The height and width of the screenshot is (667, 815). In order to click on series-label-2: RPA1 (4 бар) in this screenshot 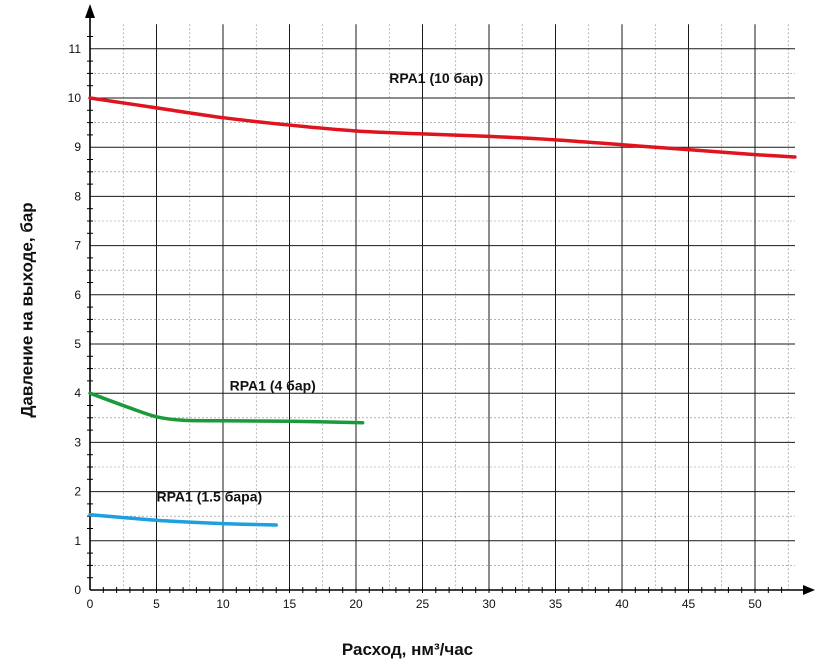, I will do `click(273, 386)`.